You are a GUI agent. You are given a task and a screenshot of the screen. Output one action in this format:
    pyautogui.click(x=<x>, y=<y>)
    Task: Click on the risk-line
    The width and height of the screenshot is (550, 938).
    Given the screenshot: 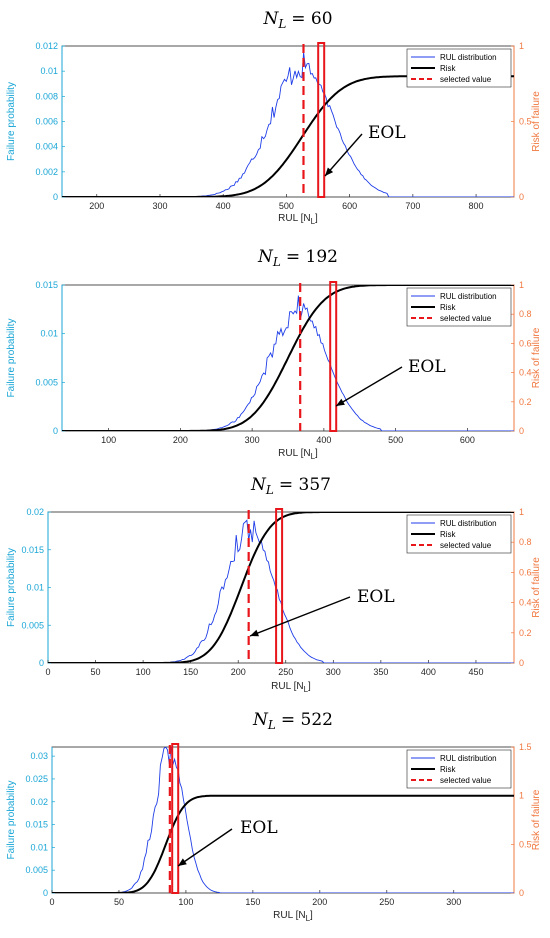 What is the action you would take?
    pyautogui.click(x=281, y=587)
    